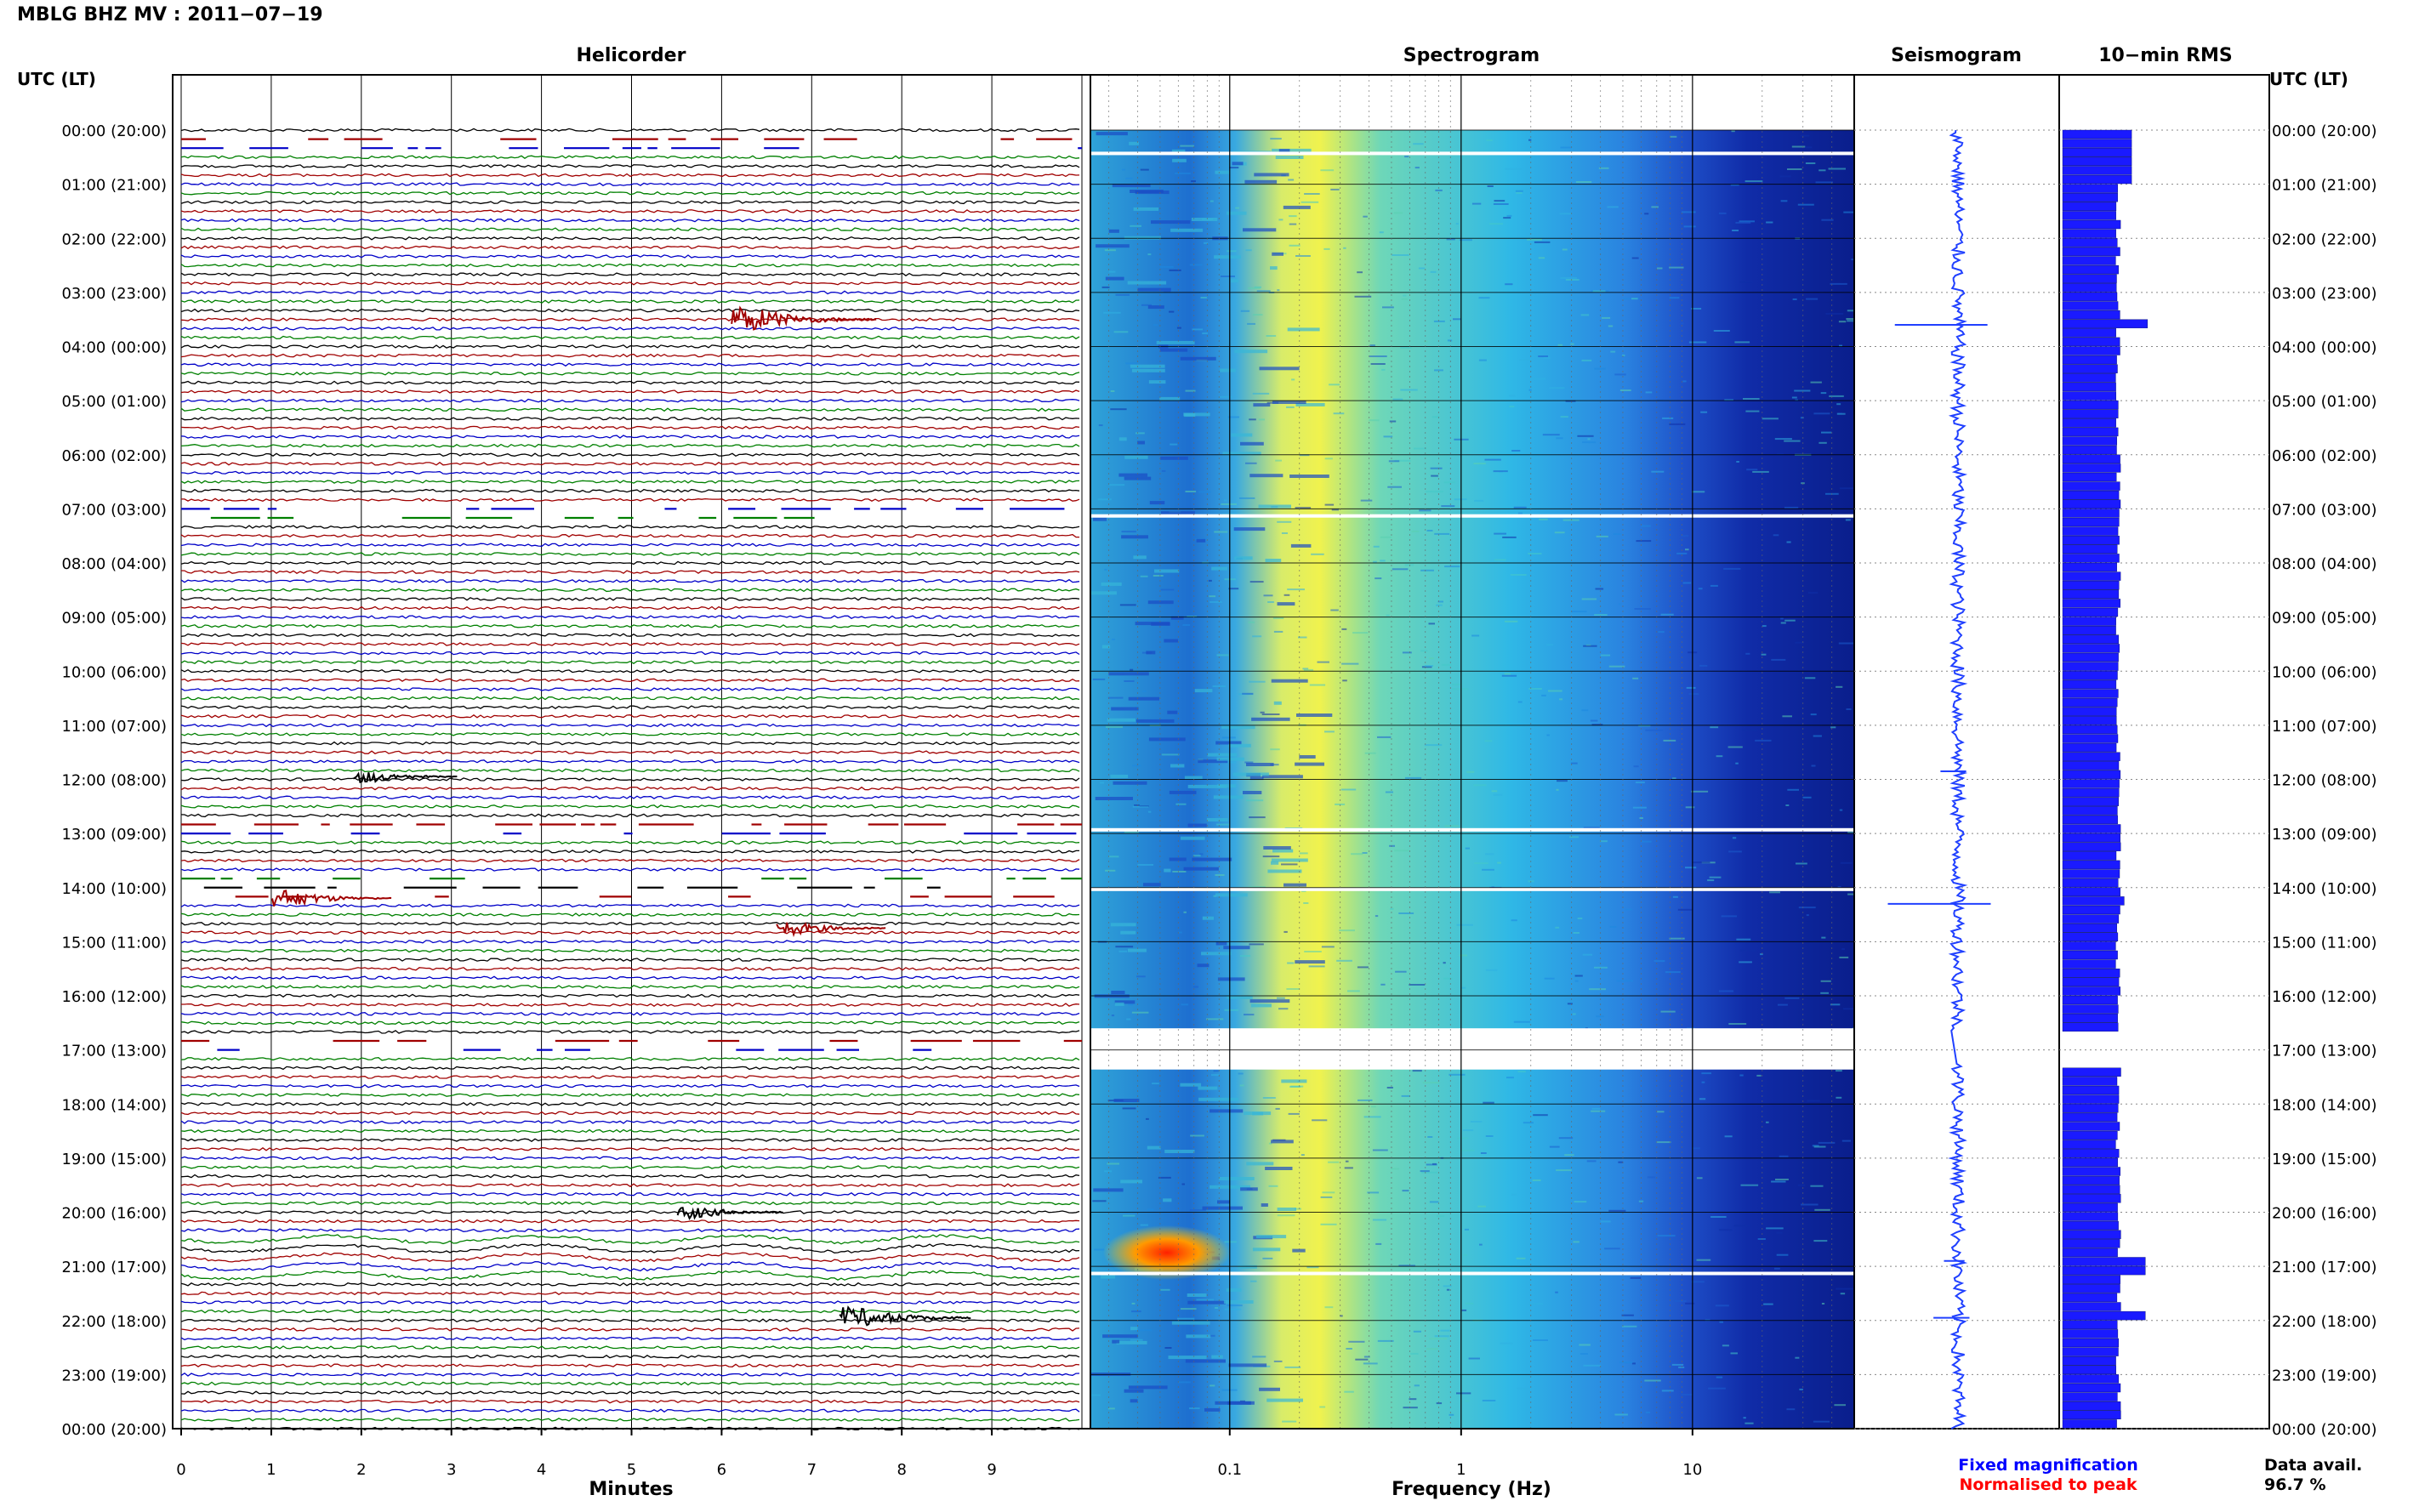 This screenshot has height=1512, width=2419. What do you see at coordinates (2324, 781) in the screenshot?
I see `hour-label-right: 12:00 (08:00)` at bounding box center [2324, 781].